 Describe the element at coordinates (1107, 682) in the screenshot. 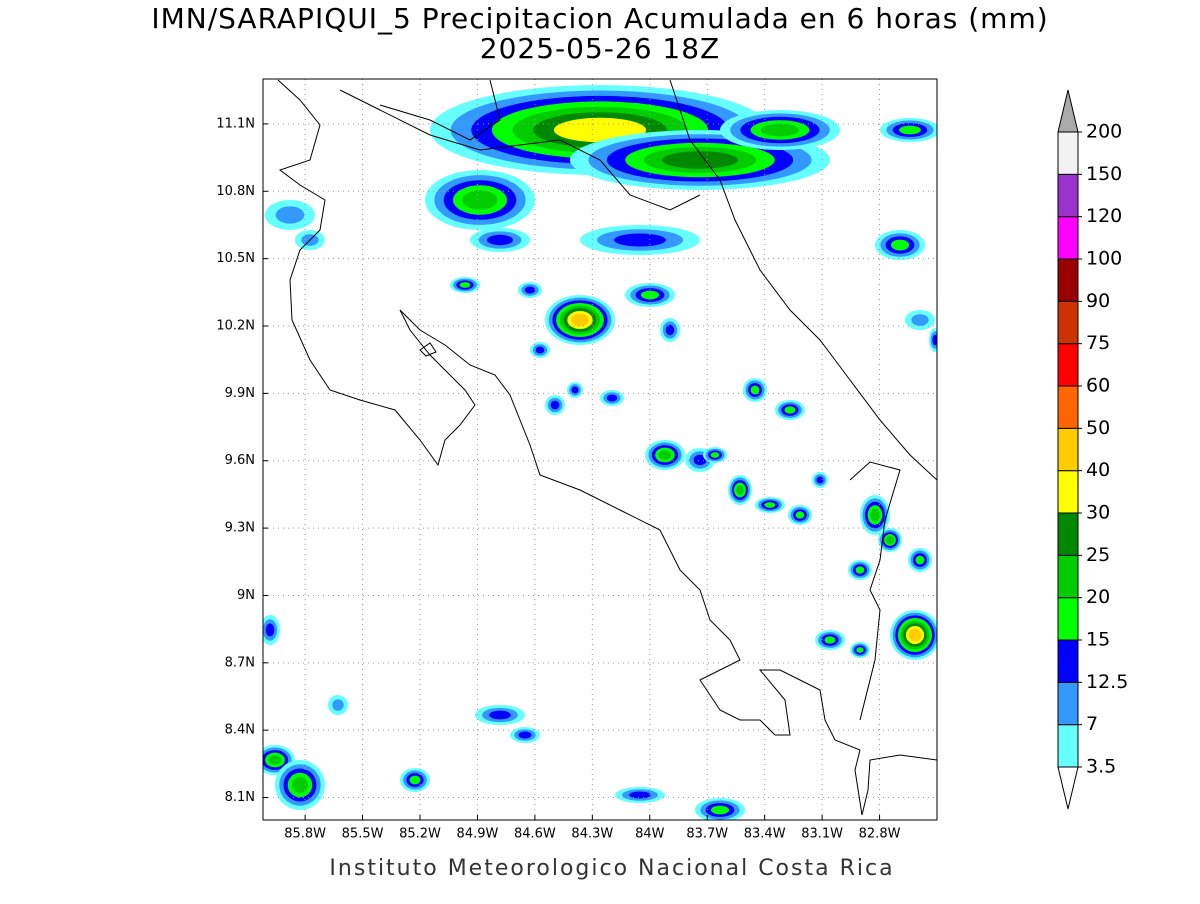

I see `colorbar-label: 12.5` at that location.